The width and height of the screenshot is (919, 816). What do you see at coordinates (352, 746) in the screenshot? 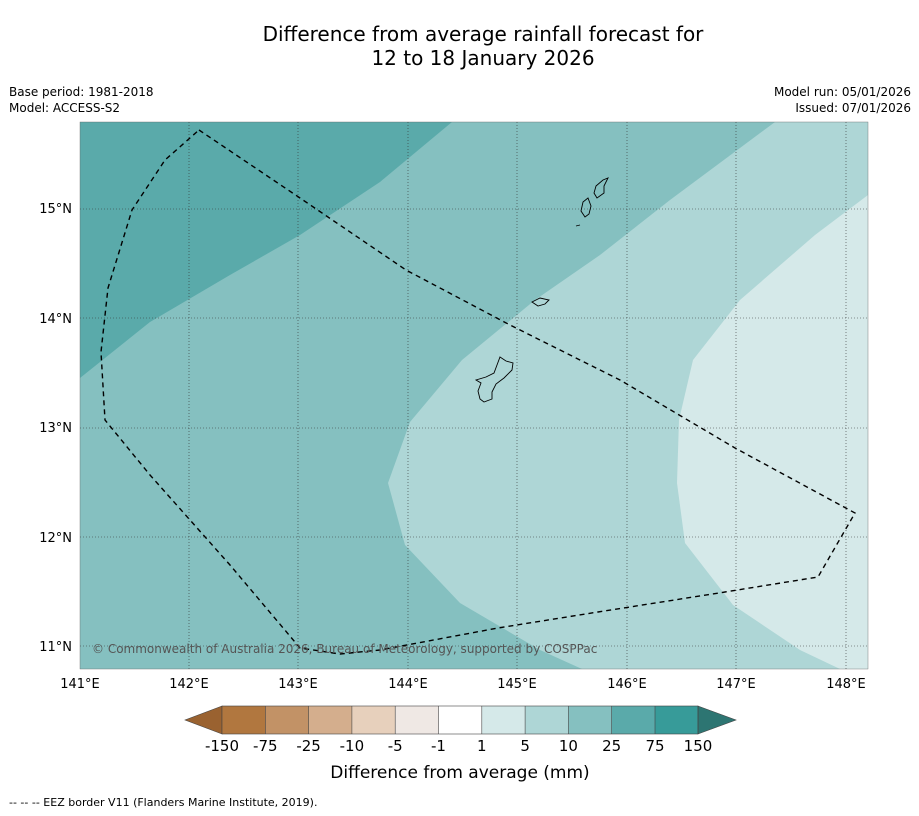
I see `colorbar-tick: -10` at bounding box center [352, 746].